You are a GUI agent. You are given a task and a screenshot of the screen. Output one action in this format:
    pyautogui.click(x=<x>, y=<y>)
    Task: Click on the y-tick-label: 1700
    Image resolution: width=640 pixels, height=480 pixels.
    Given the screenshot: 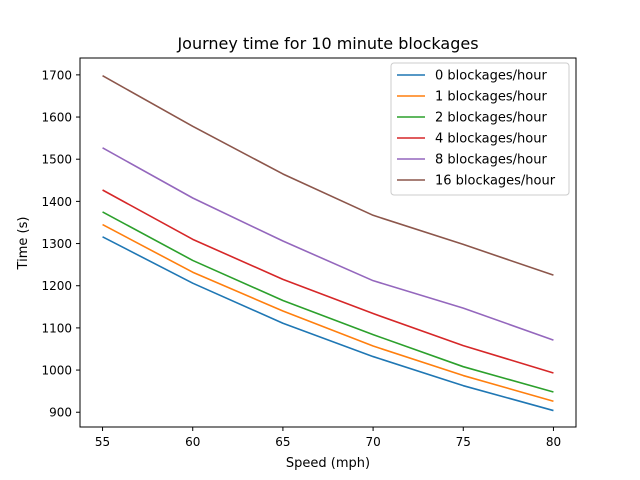 What is the action you would take?
    pyautogui.click(x=56, y=75)
    